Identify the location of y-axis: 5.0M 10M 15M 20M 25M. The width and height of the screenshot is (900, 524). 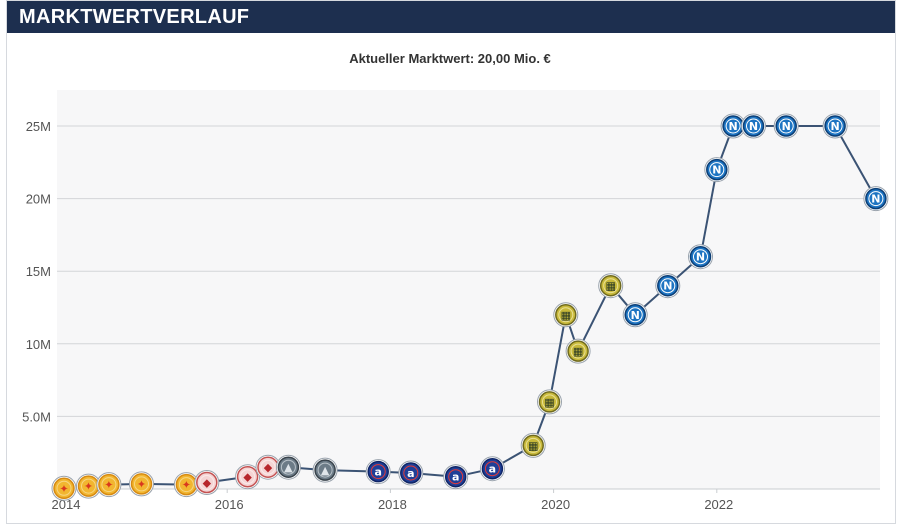
(36, 271).